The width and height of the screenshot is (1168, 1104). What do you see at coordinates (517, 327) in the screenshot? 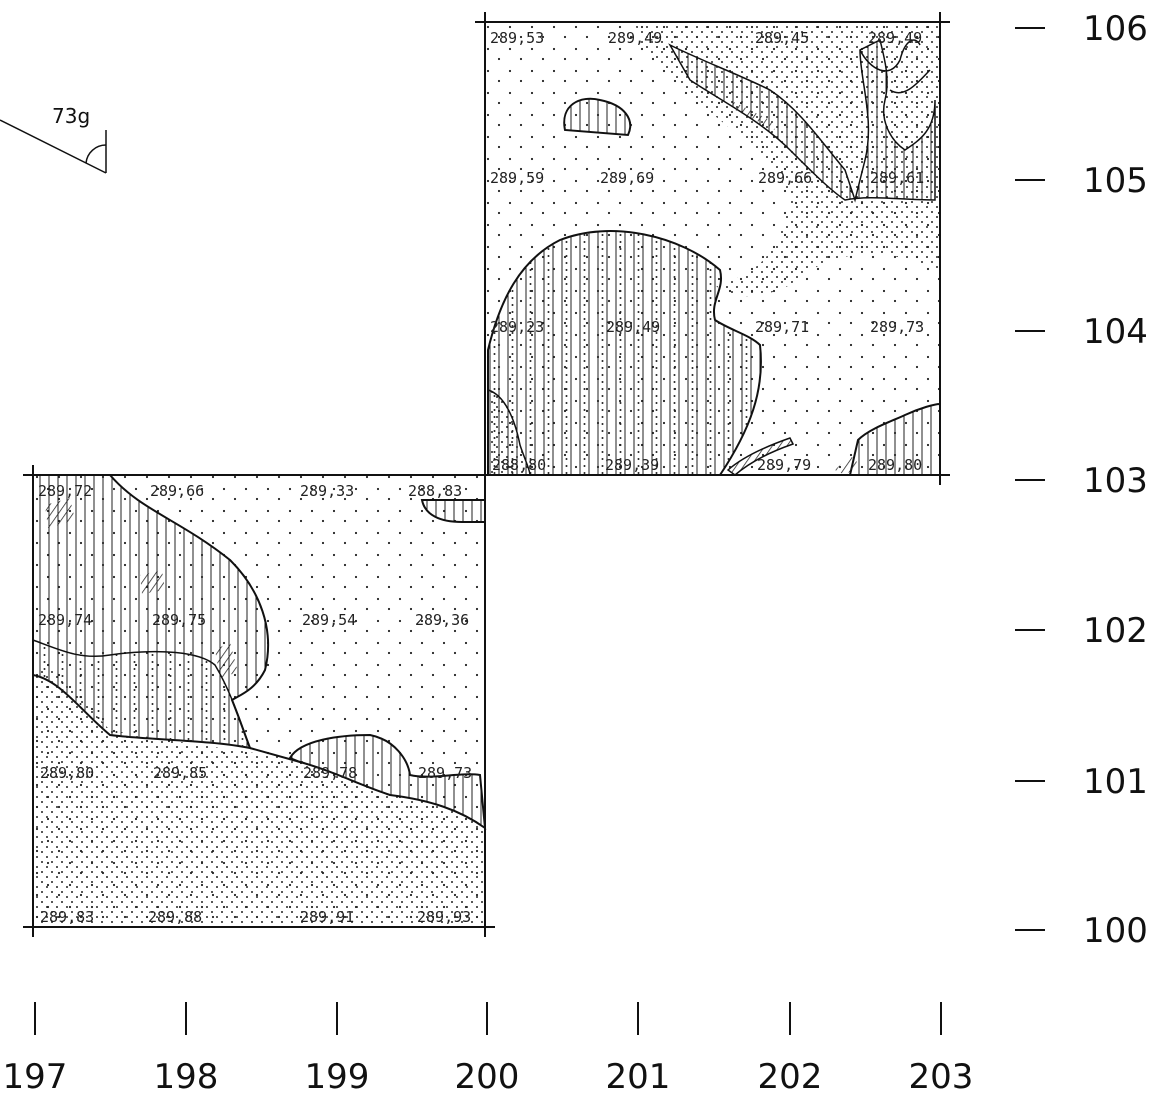
I see `elevation-label: 289,23` at bounding box center [517, 327].